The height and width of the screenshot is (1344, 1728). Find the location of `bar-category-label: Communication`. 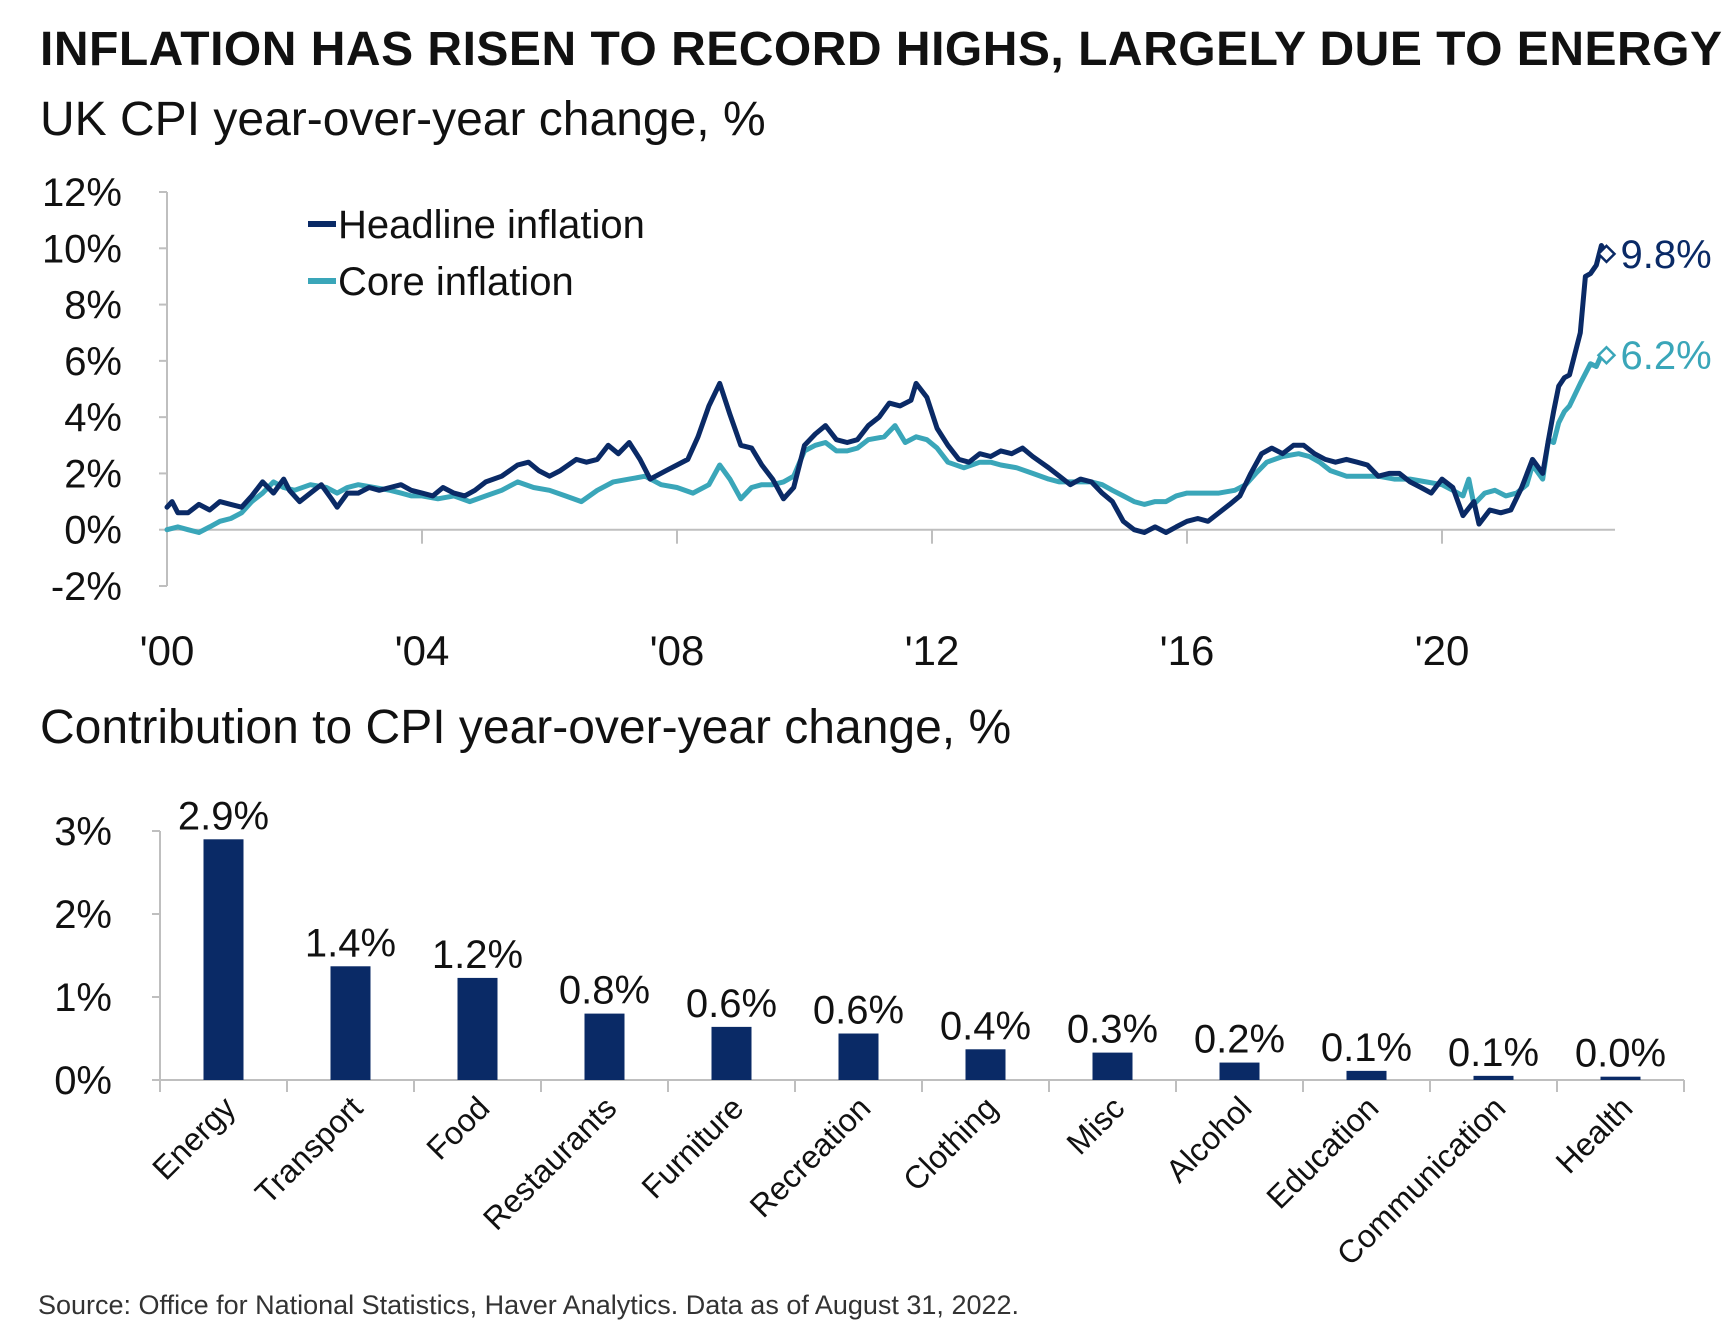

bar-category-label: Communication is located at coordinates (1421, 1180).